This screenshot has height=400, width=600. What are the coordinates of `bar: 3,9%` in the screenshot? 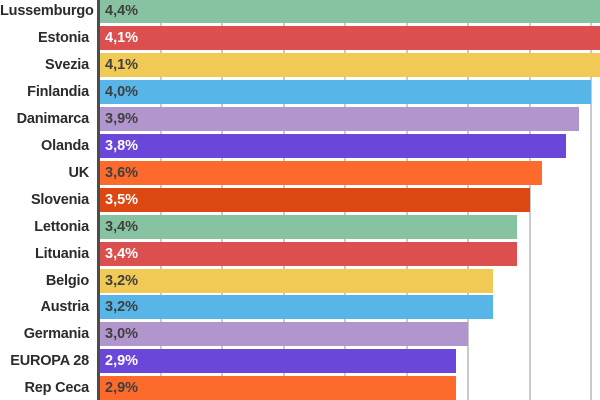 It's located at (339, 118).